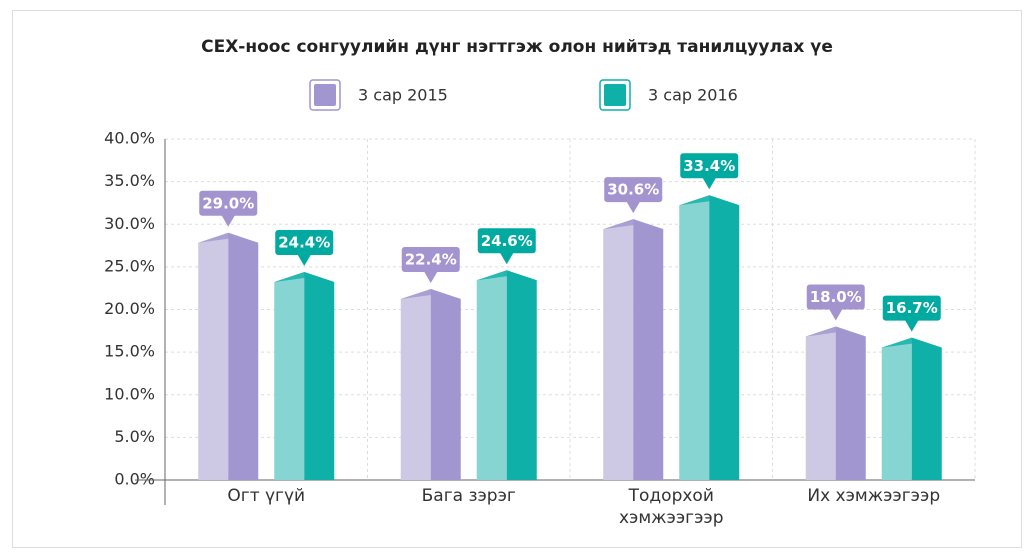 The width and height of the screenshot is (1033, 559). What do you see at coordinates (129, 265) in the screenshot?
I see `y-tick-label: 25.0%` at bounding box center [129, 265].